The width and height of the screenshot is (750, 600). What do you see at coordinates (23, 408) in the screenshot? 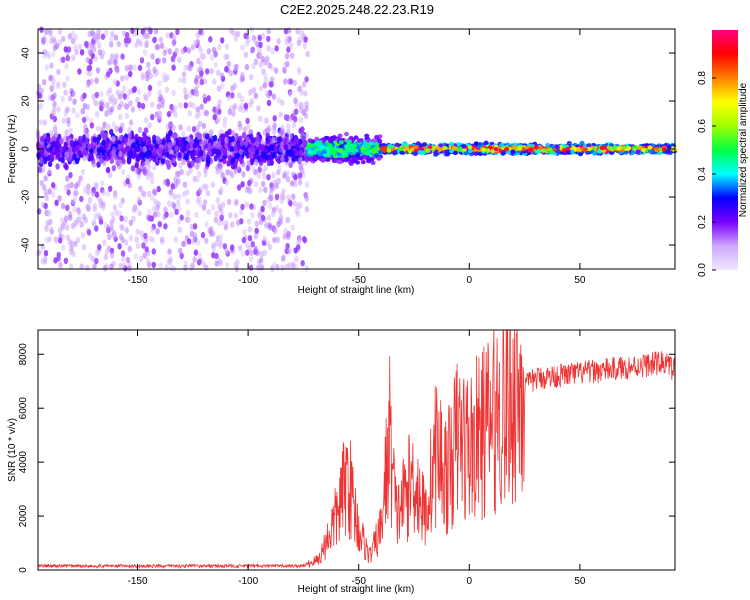
I see `snr-ytick-label: 6000` at bounding box center [23, 408].